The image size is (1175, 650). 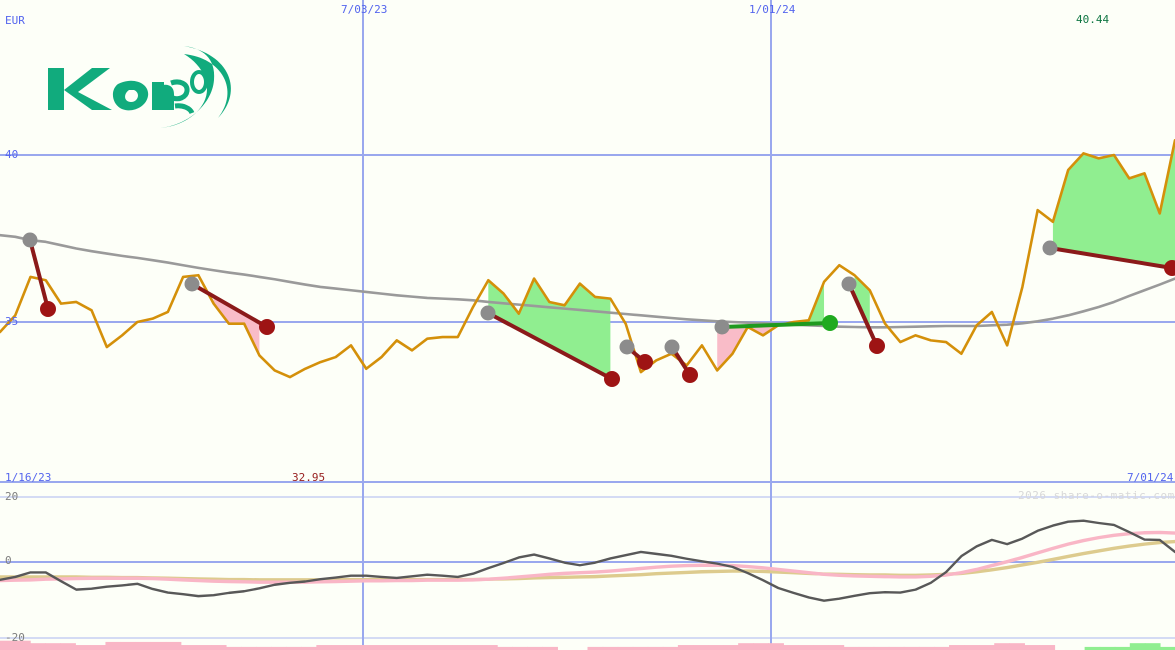 What do you see at coordinates (1150, 477) in the screenshot?
I see `end-date-label: 7/01/24` at bounding box center [1150, 477].